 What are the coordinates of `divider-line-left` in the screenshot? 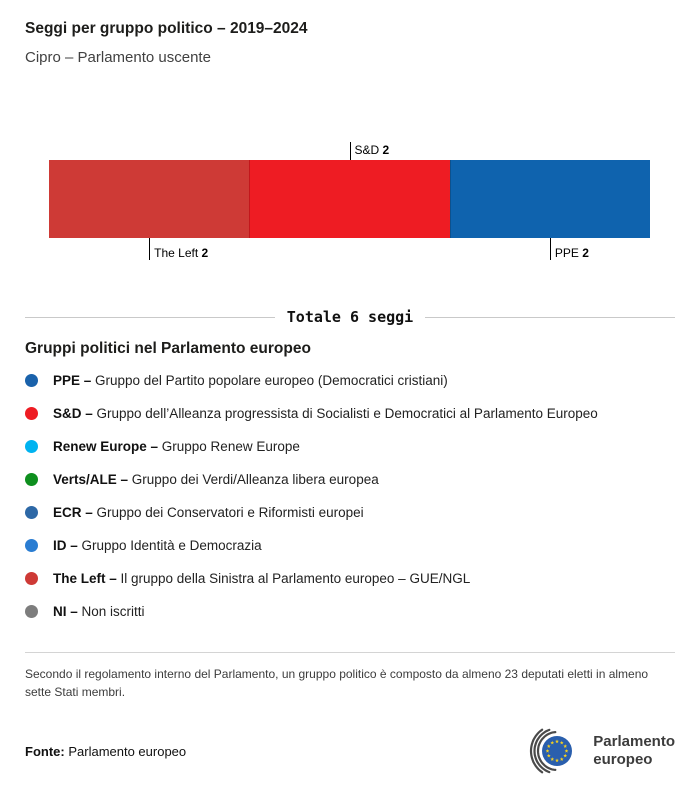 It's located at (150, 317).